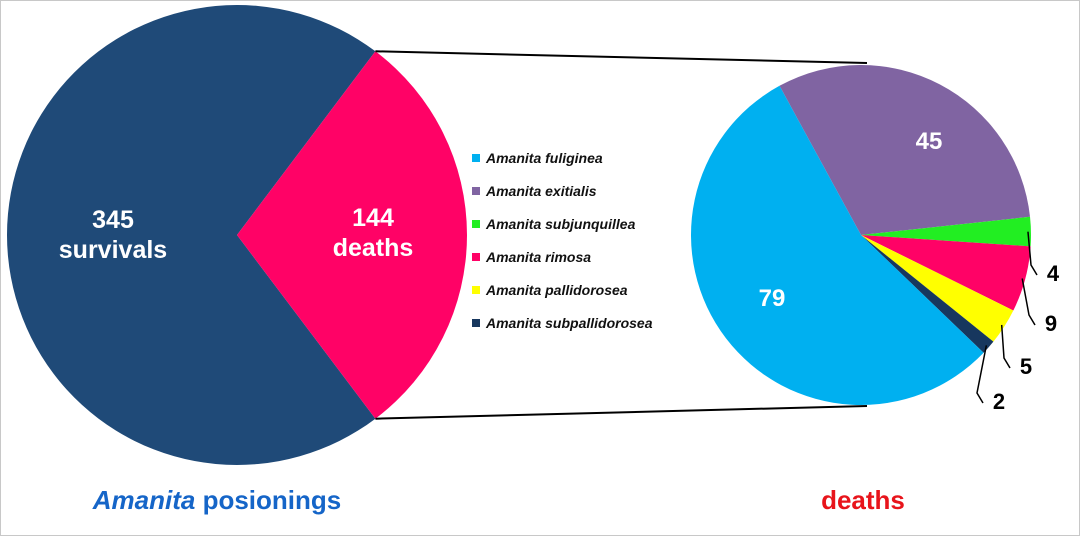 The width and height of the screenshot is (1080, 537). What do you see at coordinates (946, 273) in the screenshot?
I see `right-pie-slice-amanita-rimosa` at bounding box center [946, 273].